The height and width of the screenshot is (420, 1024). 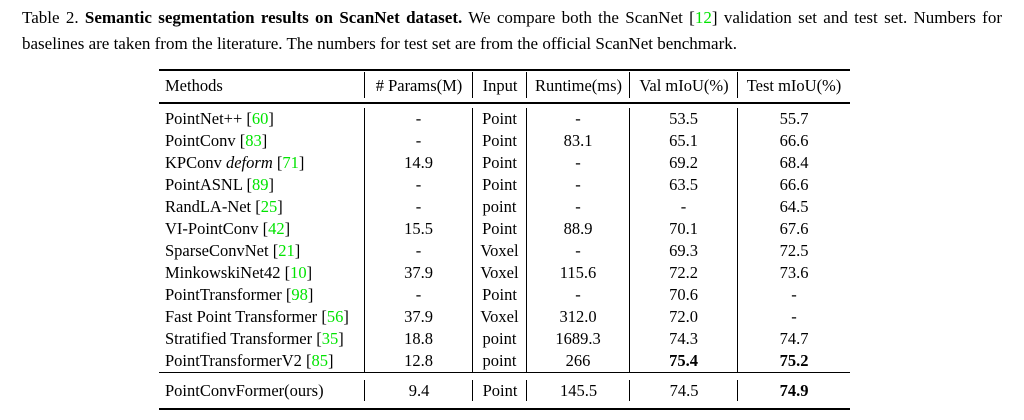 I want to click on val-miou-cell: 75.4, so click(x=684, y=360).